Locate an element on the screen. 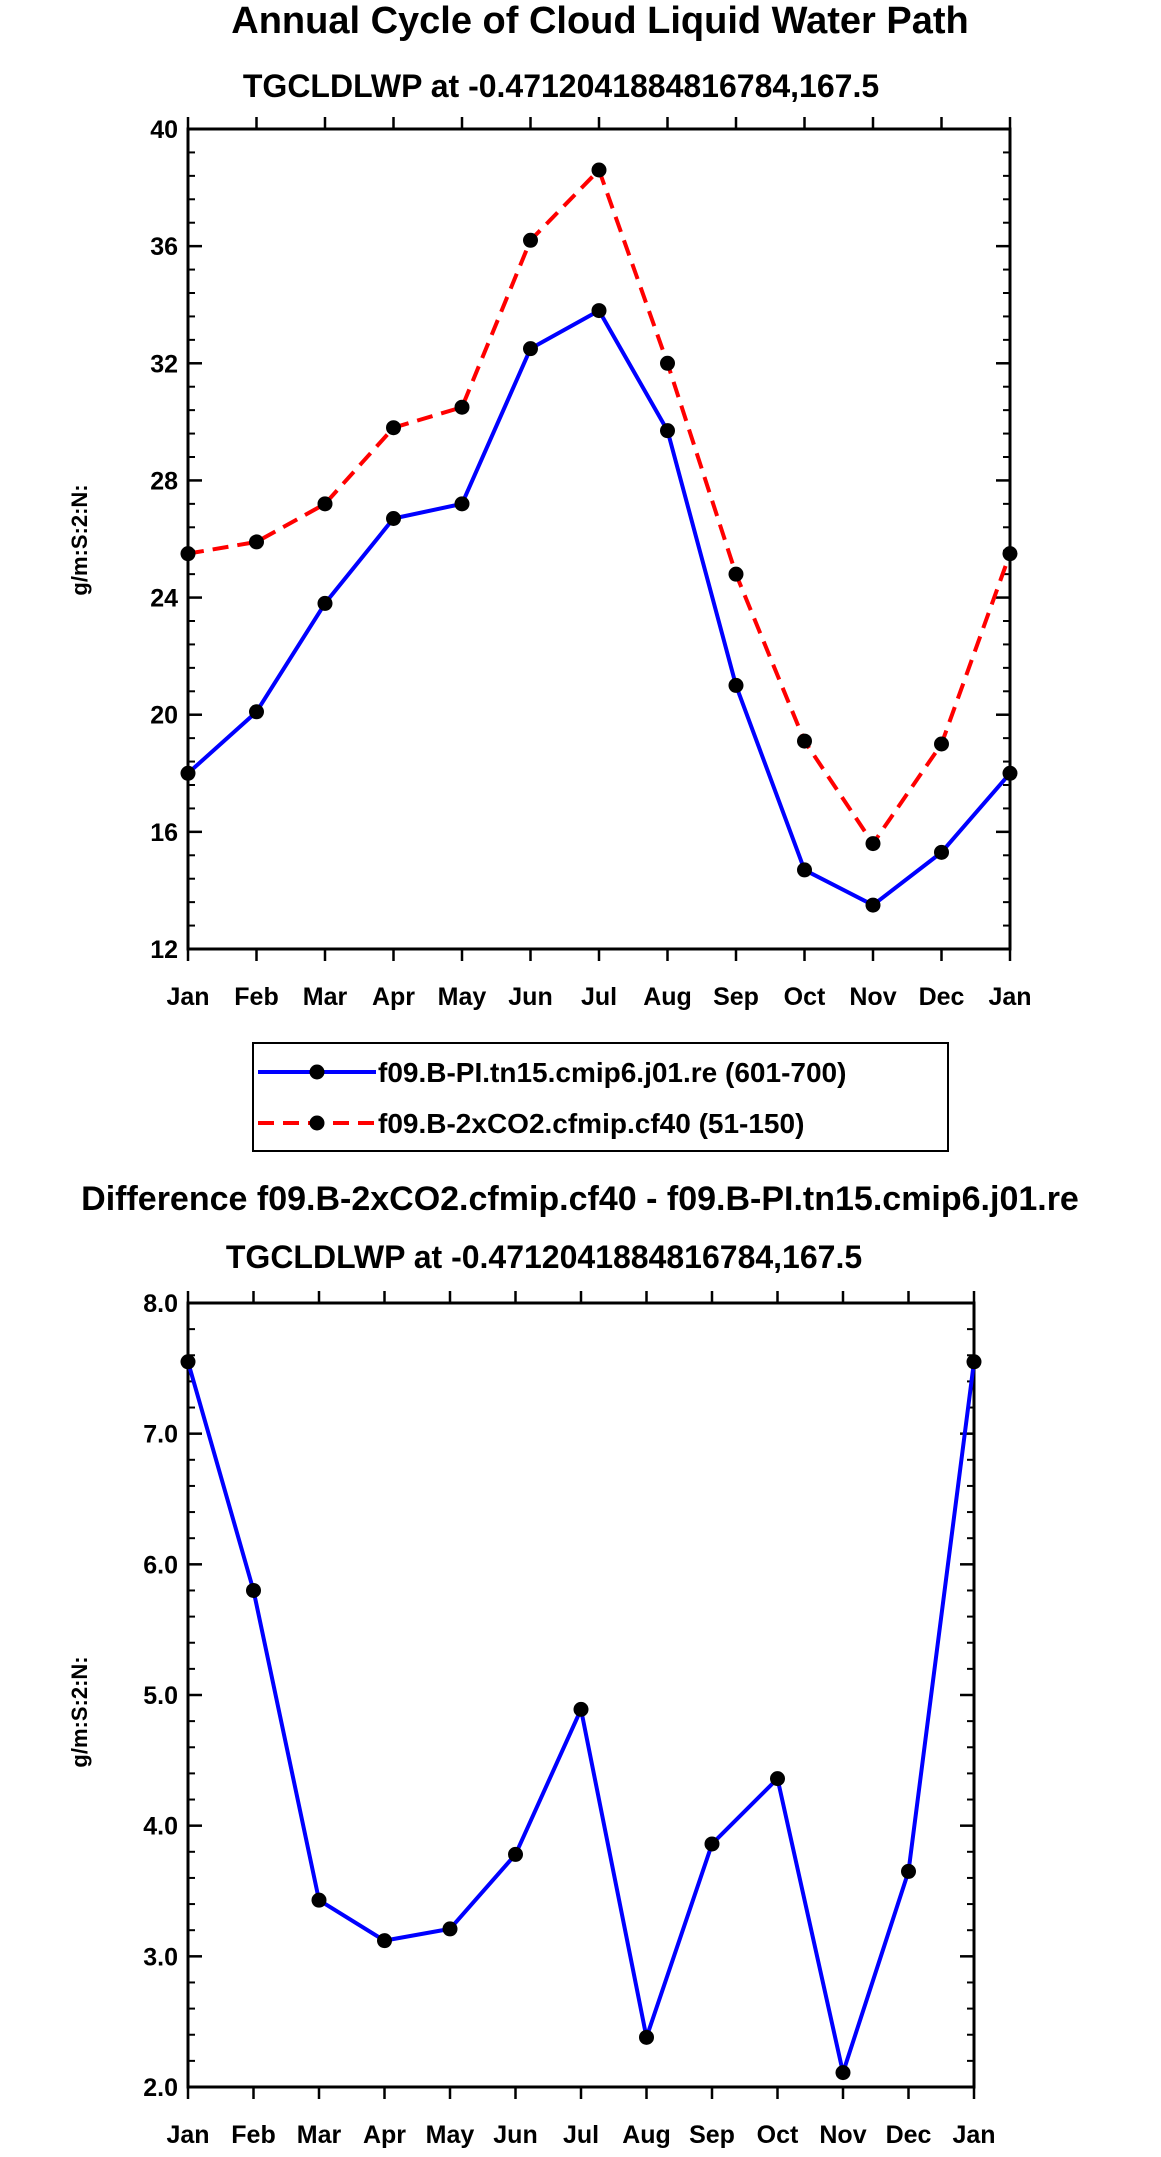 This screenshot has width=1161, height=2157. legend-marker-2xco2 is located at coordinates (317, 1123).